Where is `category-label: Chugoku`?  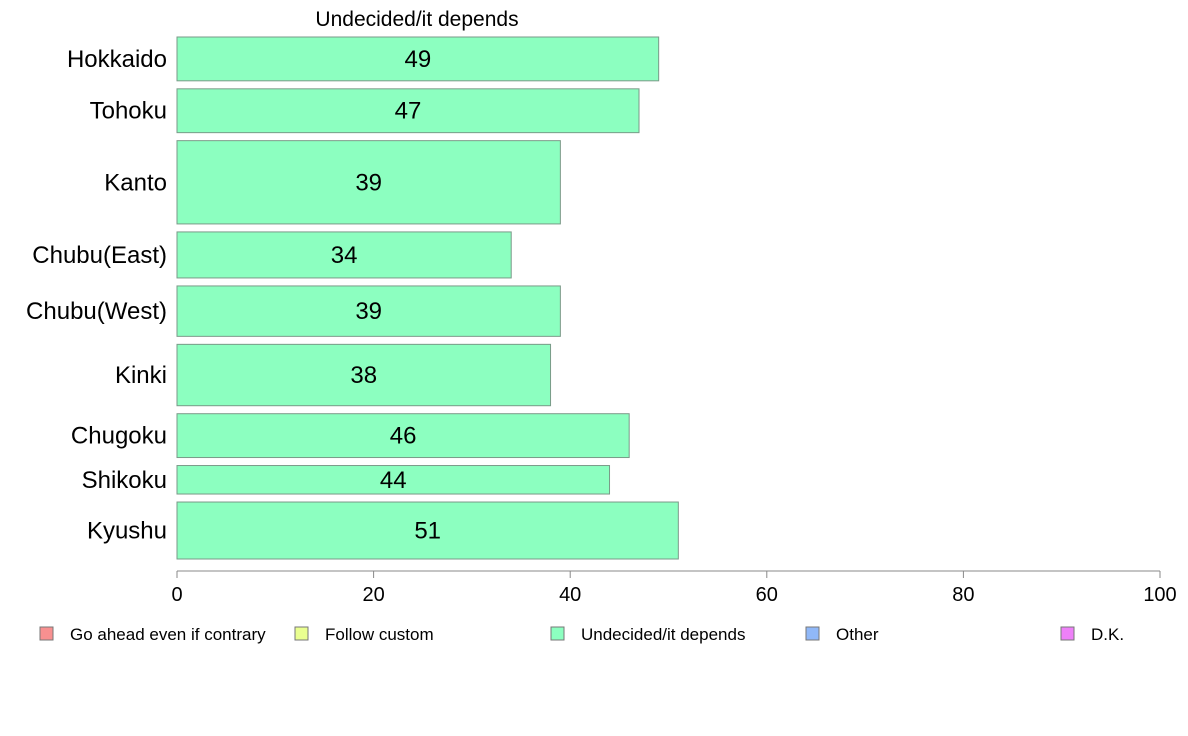
category-label: Chugoku is located at coordinates (119, 436).